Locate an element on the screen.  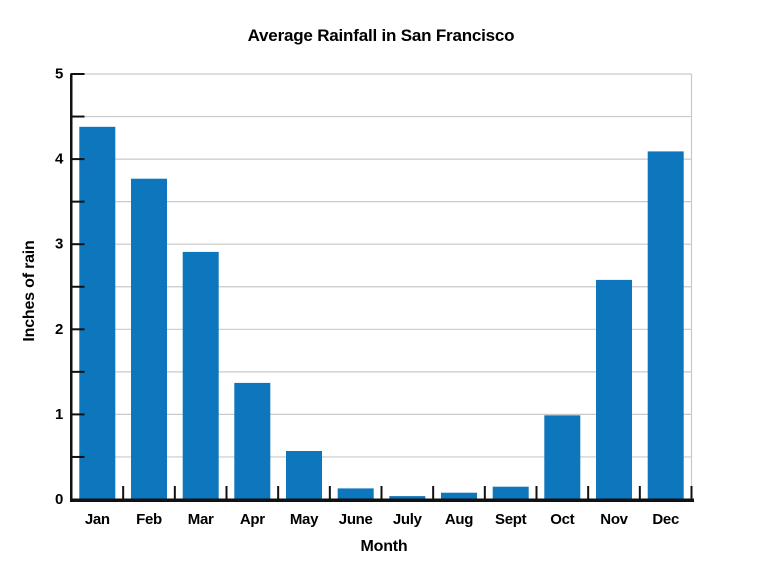
bar-oct is located at coordinates (562, 457).